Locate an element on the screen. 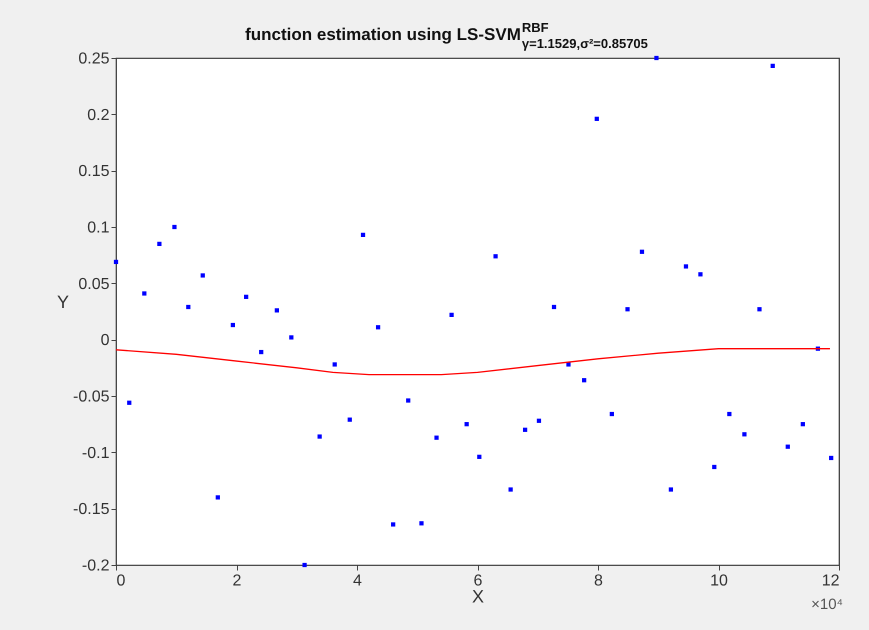 This screenshot has height=630, width=869. x-tick-label: 8 is located at coordinates (599, 581).